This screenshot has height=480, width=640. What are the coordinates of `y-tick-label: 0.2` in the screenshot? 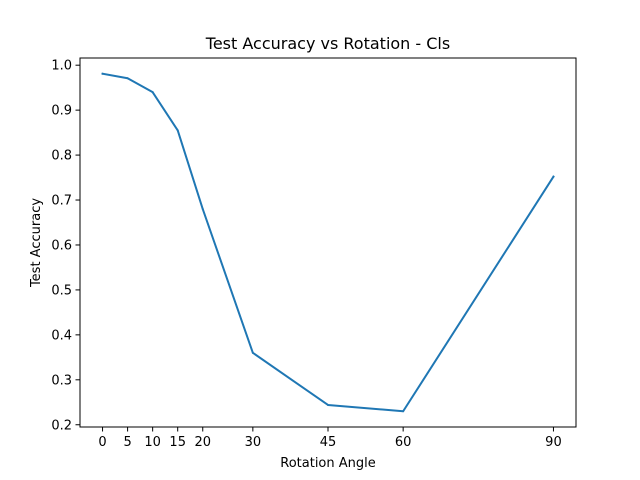 It's located at (61, 425).